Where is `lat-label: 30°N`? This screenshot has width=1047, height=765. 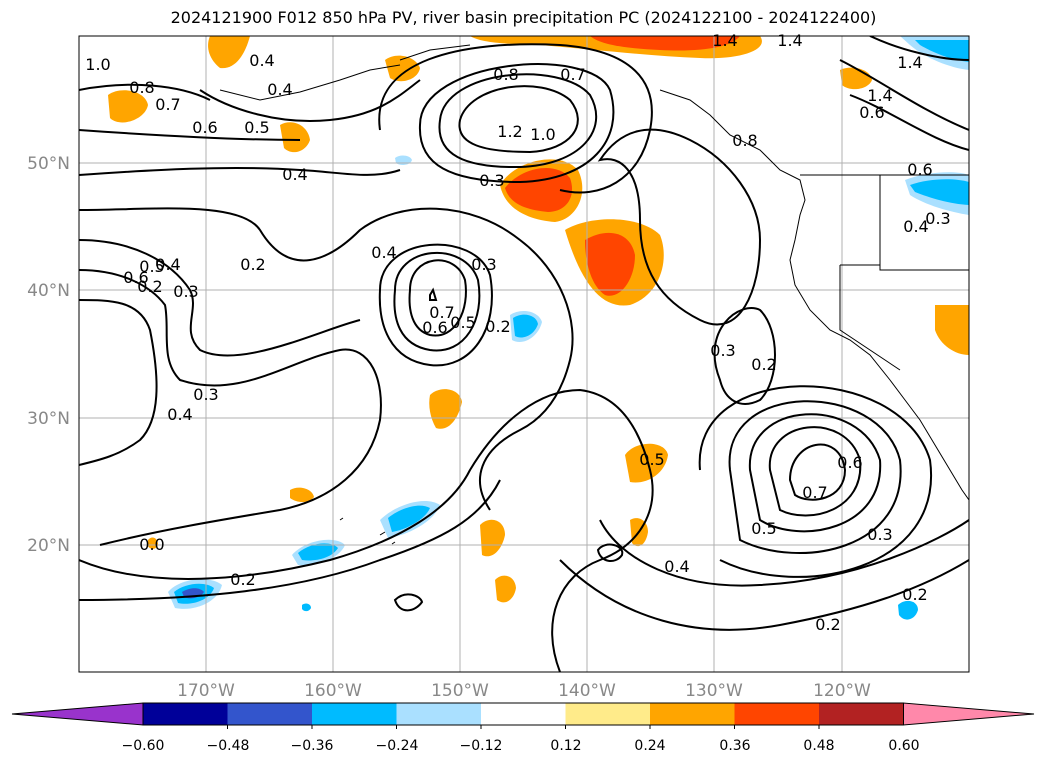
lat-label: 30°N is located at coordinates (48, 419).